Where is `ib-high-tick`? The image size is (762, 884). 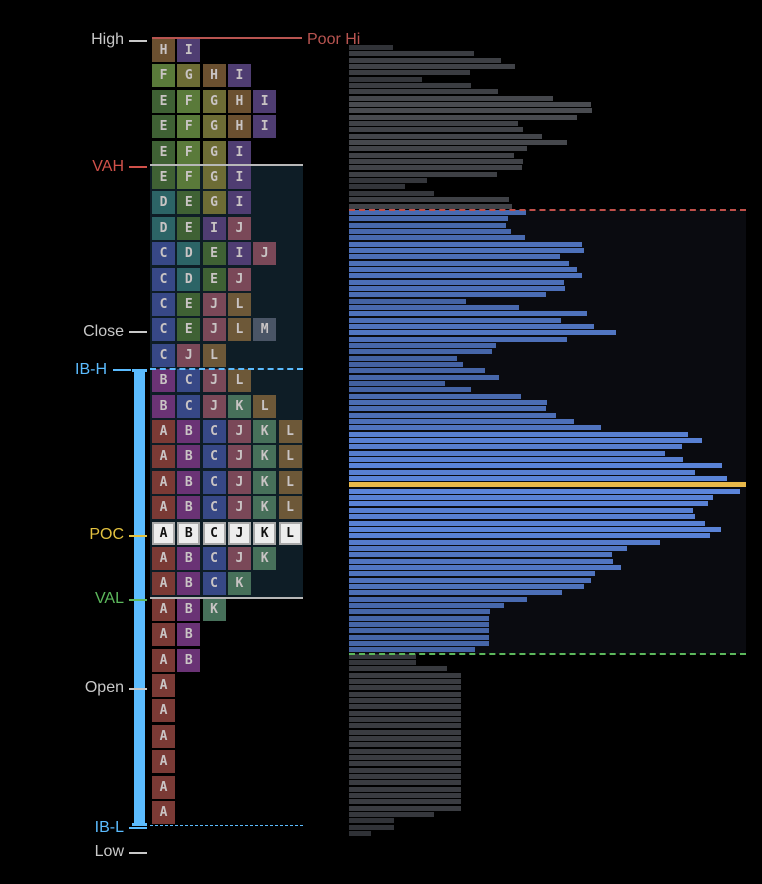
ib-high-tick is located at coordinates (122, 370).